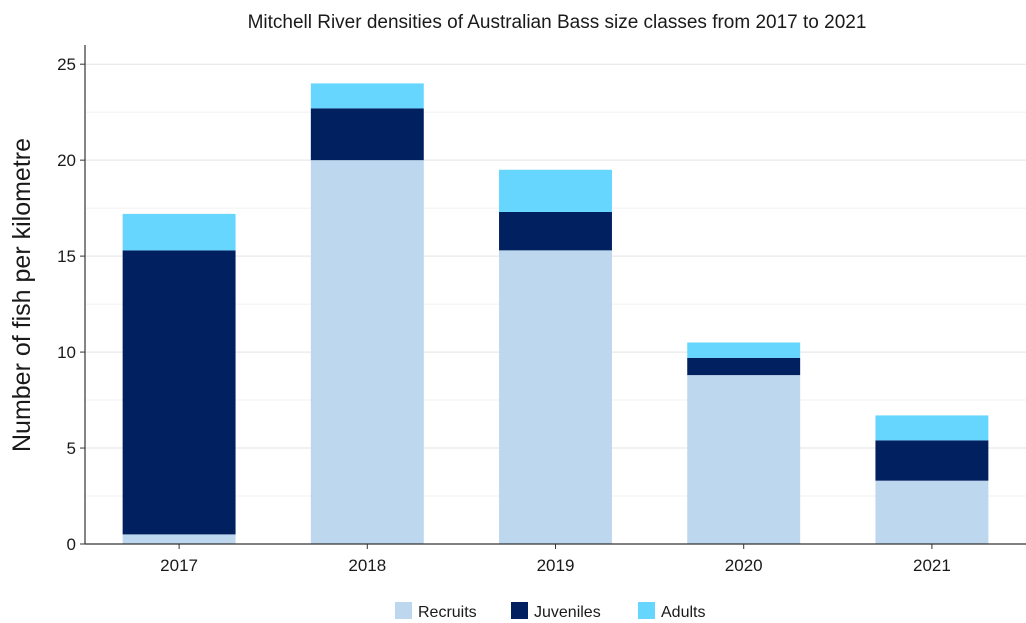  I want to click on y-tick-label: 5, so click(71, 448).